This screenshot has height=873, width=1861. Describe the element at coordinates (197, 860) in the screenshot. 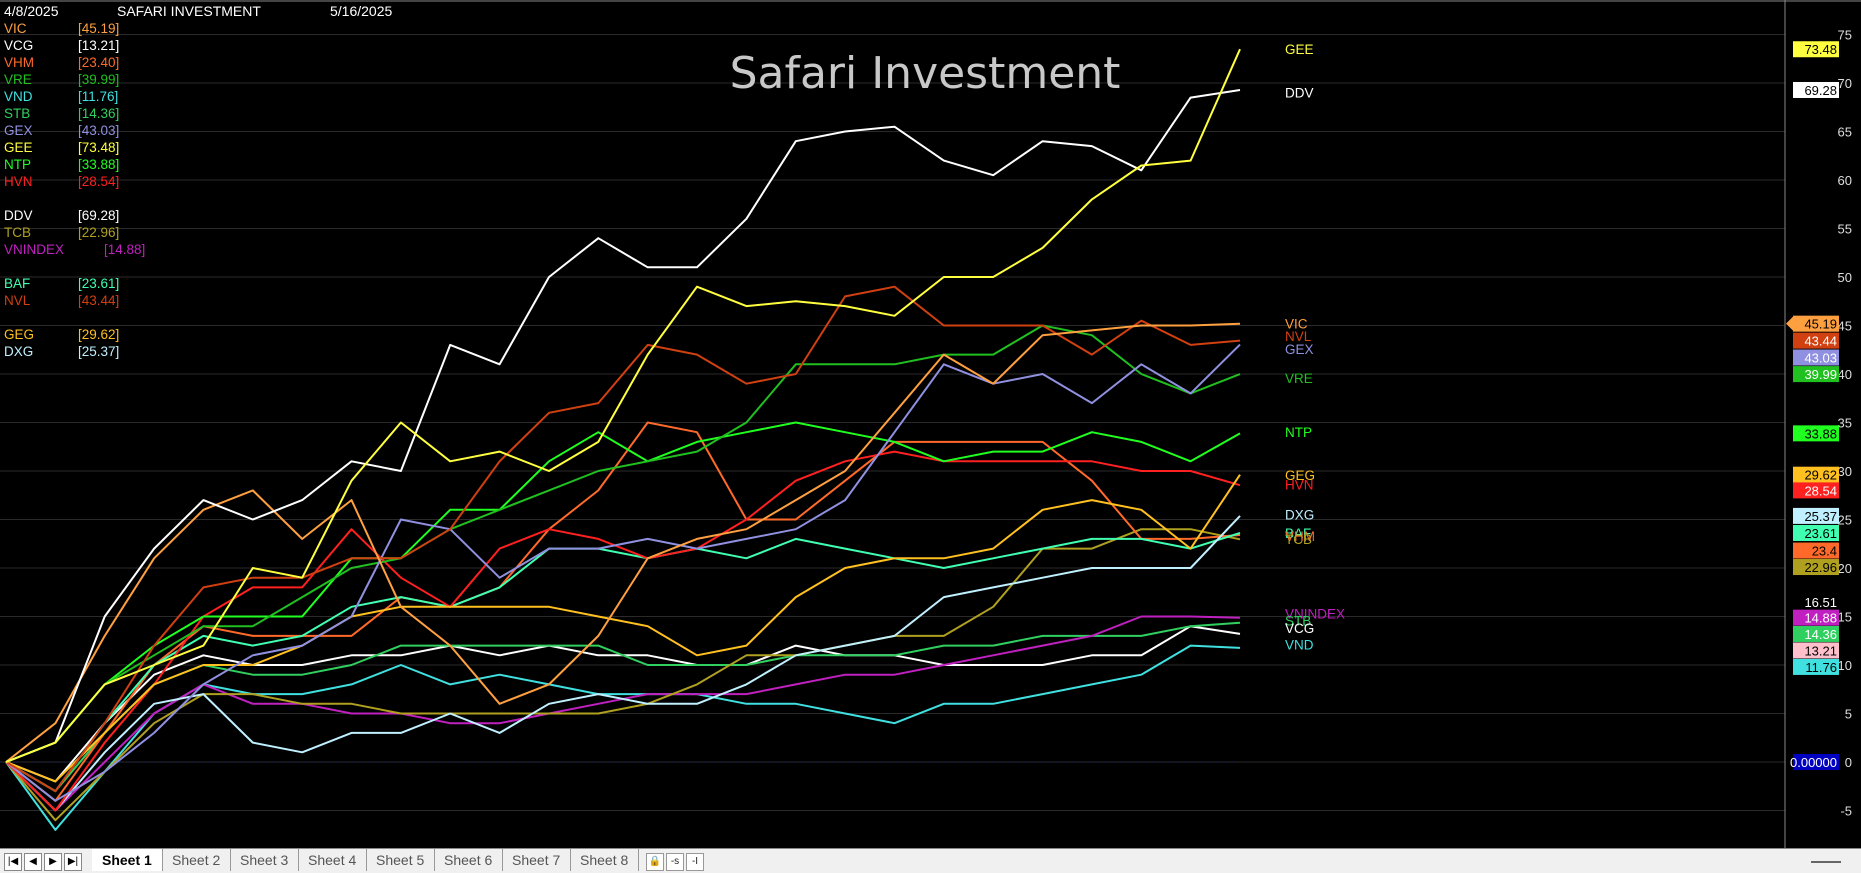

I see `tab-sheet-2: Sheet 2` at that location.